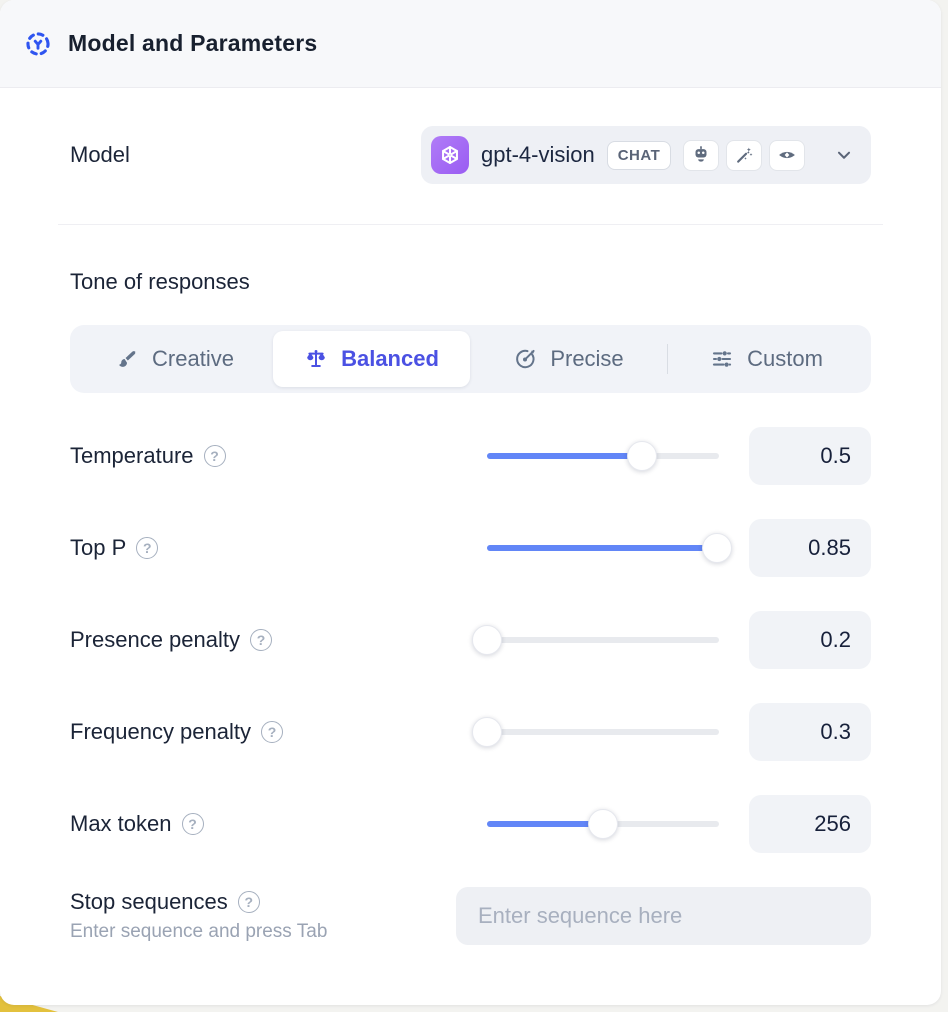  Describe the element at coordinates (470, 548) in the screenshot. I see `top-p-row: Top P ? 0.85` at that location.